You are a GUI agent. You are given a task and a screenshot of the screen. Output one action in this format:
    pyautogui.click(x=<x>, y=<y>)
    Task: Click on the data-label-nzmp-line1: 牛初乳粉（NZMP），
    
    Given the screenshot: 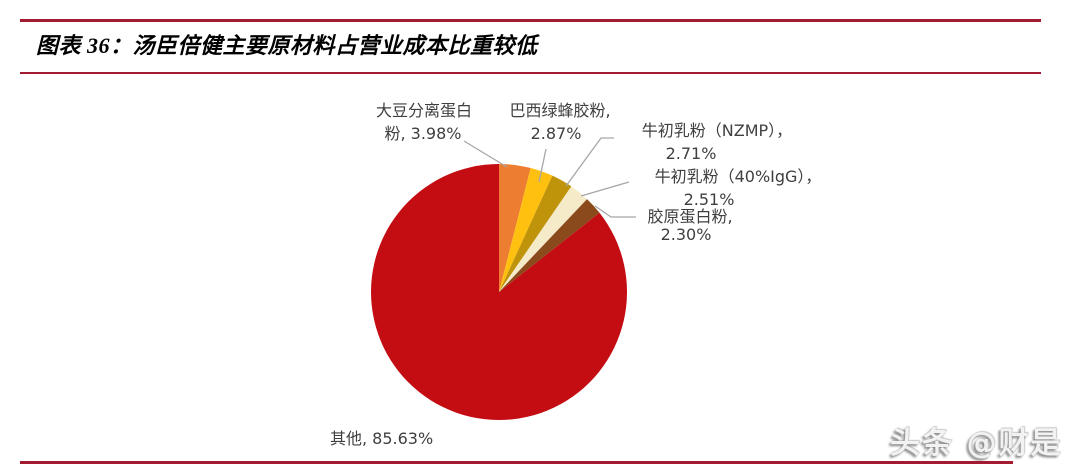 What is the action you would take?
    pyautogui.click(x=717, y=130)
    